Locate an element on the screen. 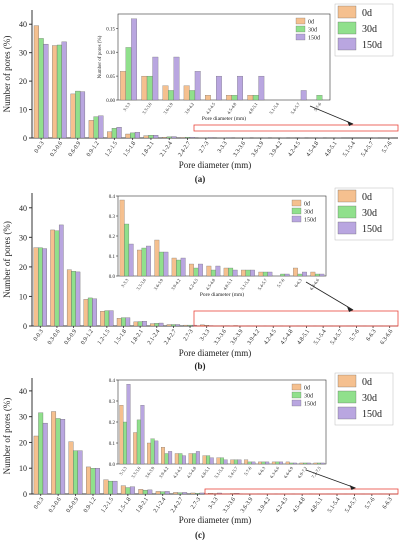  zoom-box is located at coordinates (296, 318).